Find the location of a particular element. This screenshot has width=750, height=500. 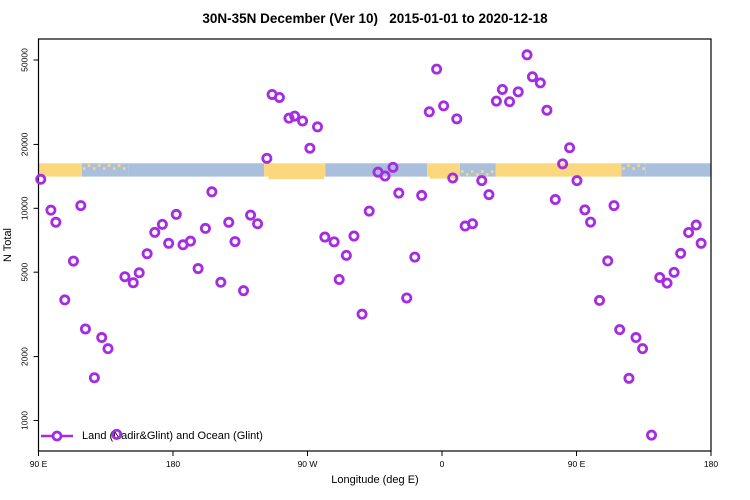

x-axis-title: Longitude (deg E) is located at coordinates (375, 480).